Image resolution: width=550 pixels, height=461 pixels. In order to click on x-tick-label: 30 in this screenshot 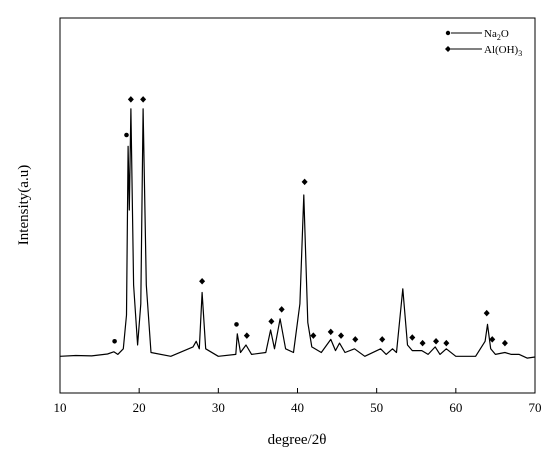, I will do `click(218, 407)`.